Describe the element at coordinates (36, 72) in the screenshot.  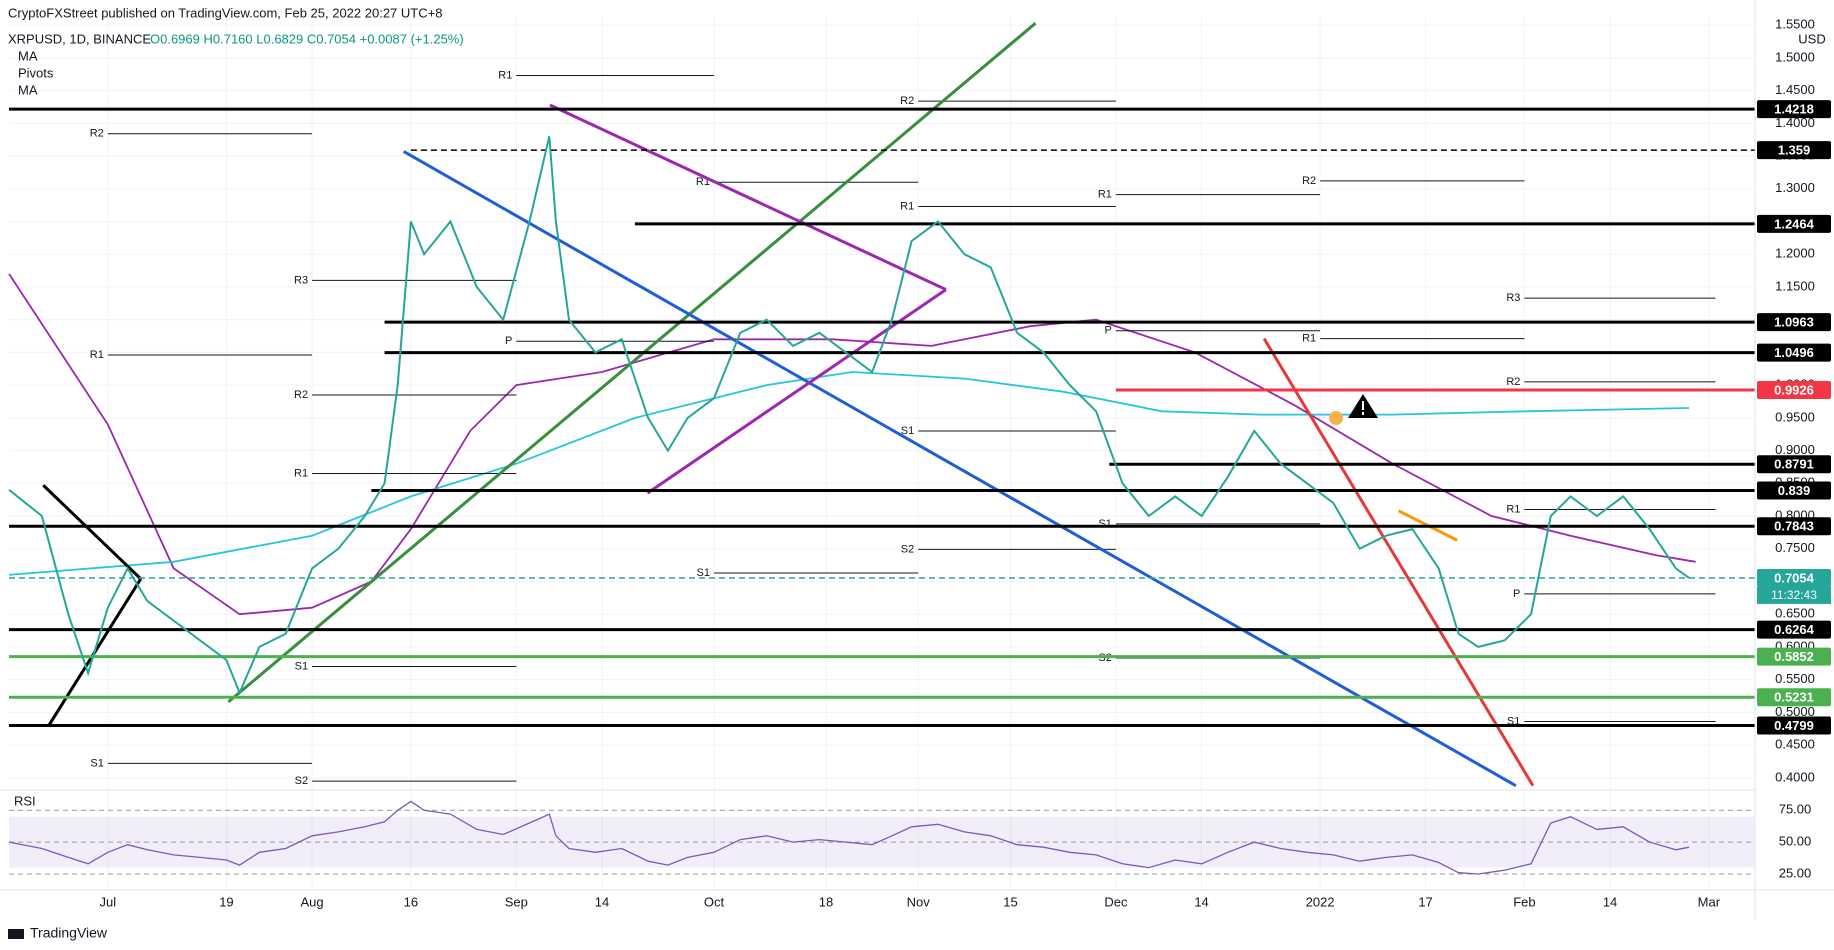
I see `indicator: Pivots` at that location.